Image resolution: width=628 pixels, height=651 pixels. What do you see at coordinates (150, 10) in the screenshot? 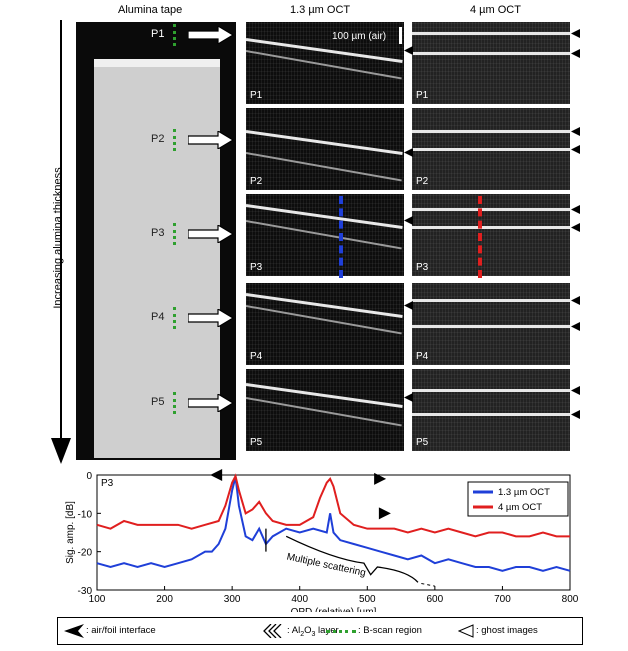
I see `tape-header: Alumina tape` at bounding box center [150, 10].